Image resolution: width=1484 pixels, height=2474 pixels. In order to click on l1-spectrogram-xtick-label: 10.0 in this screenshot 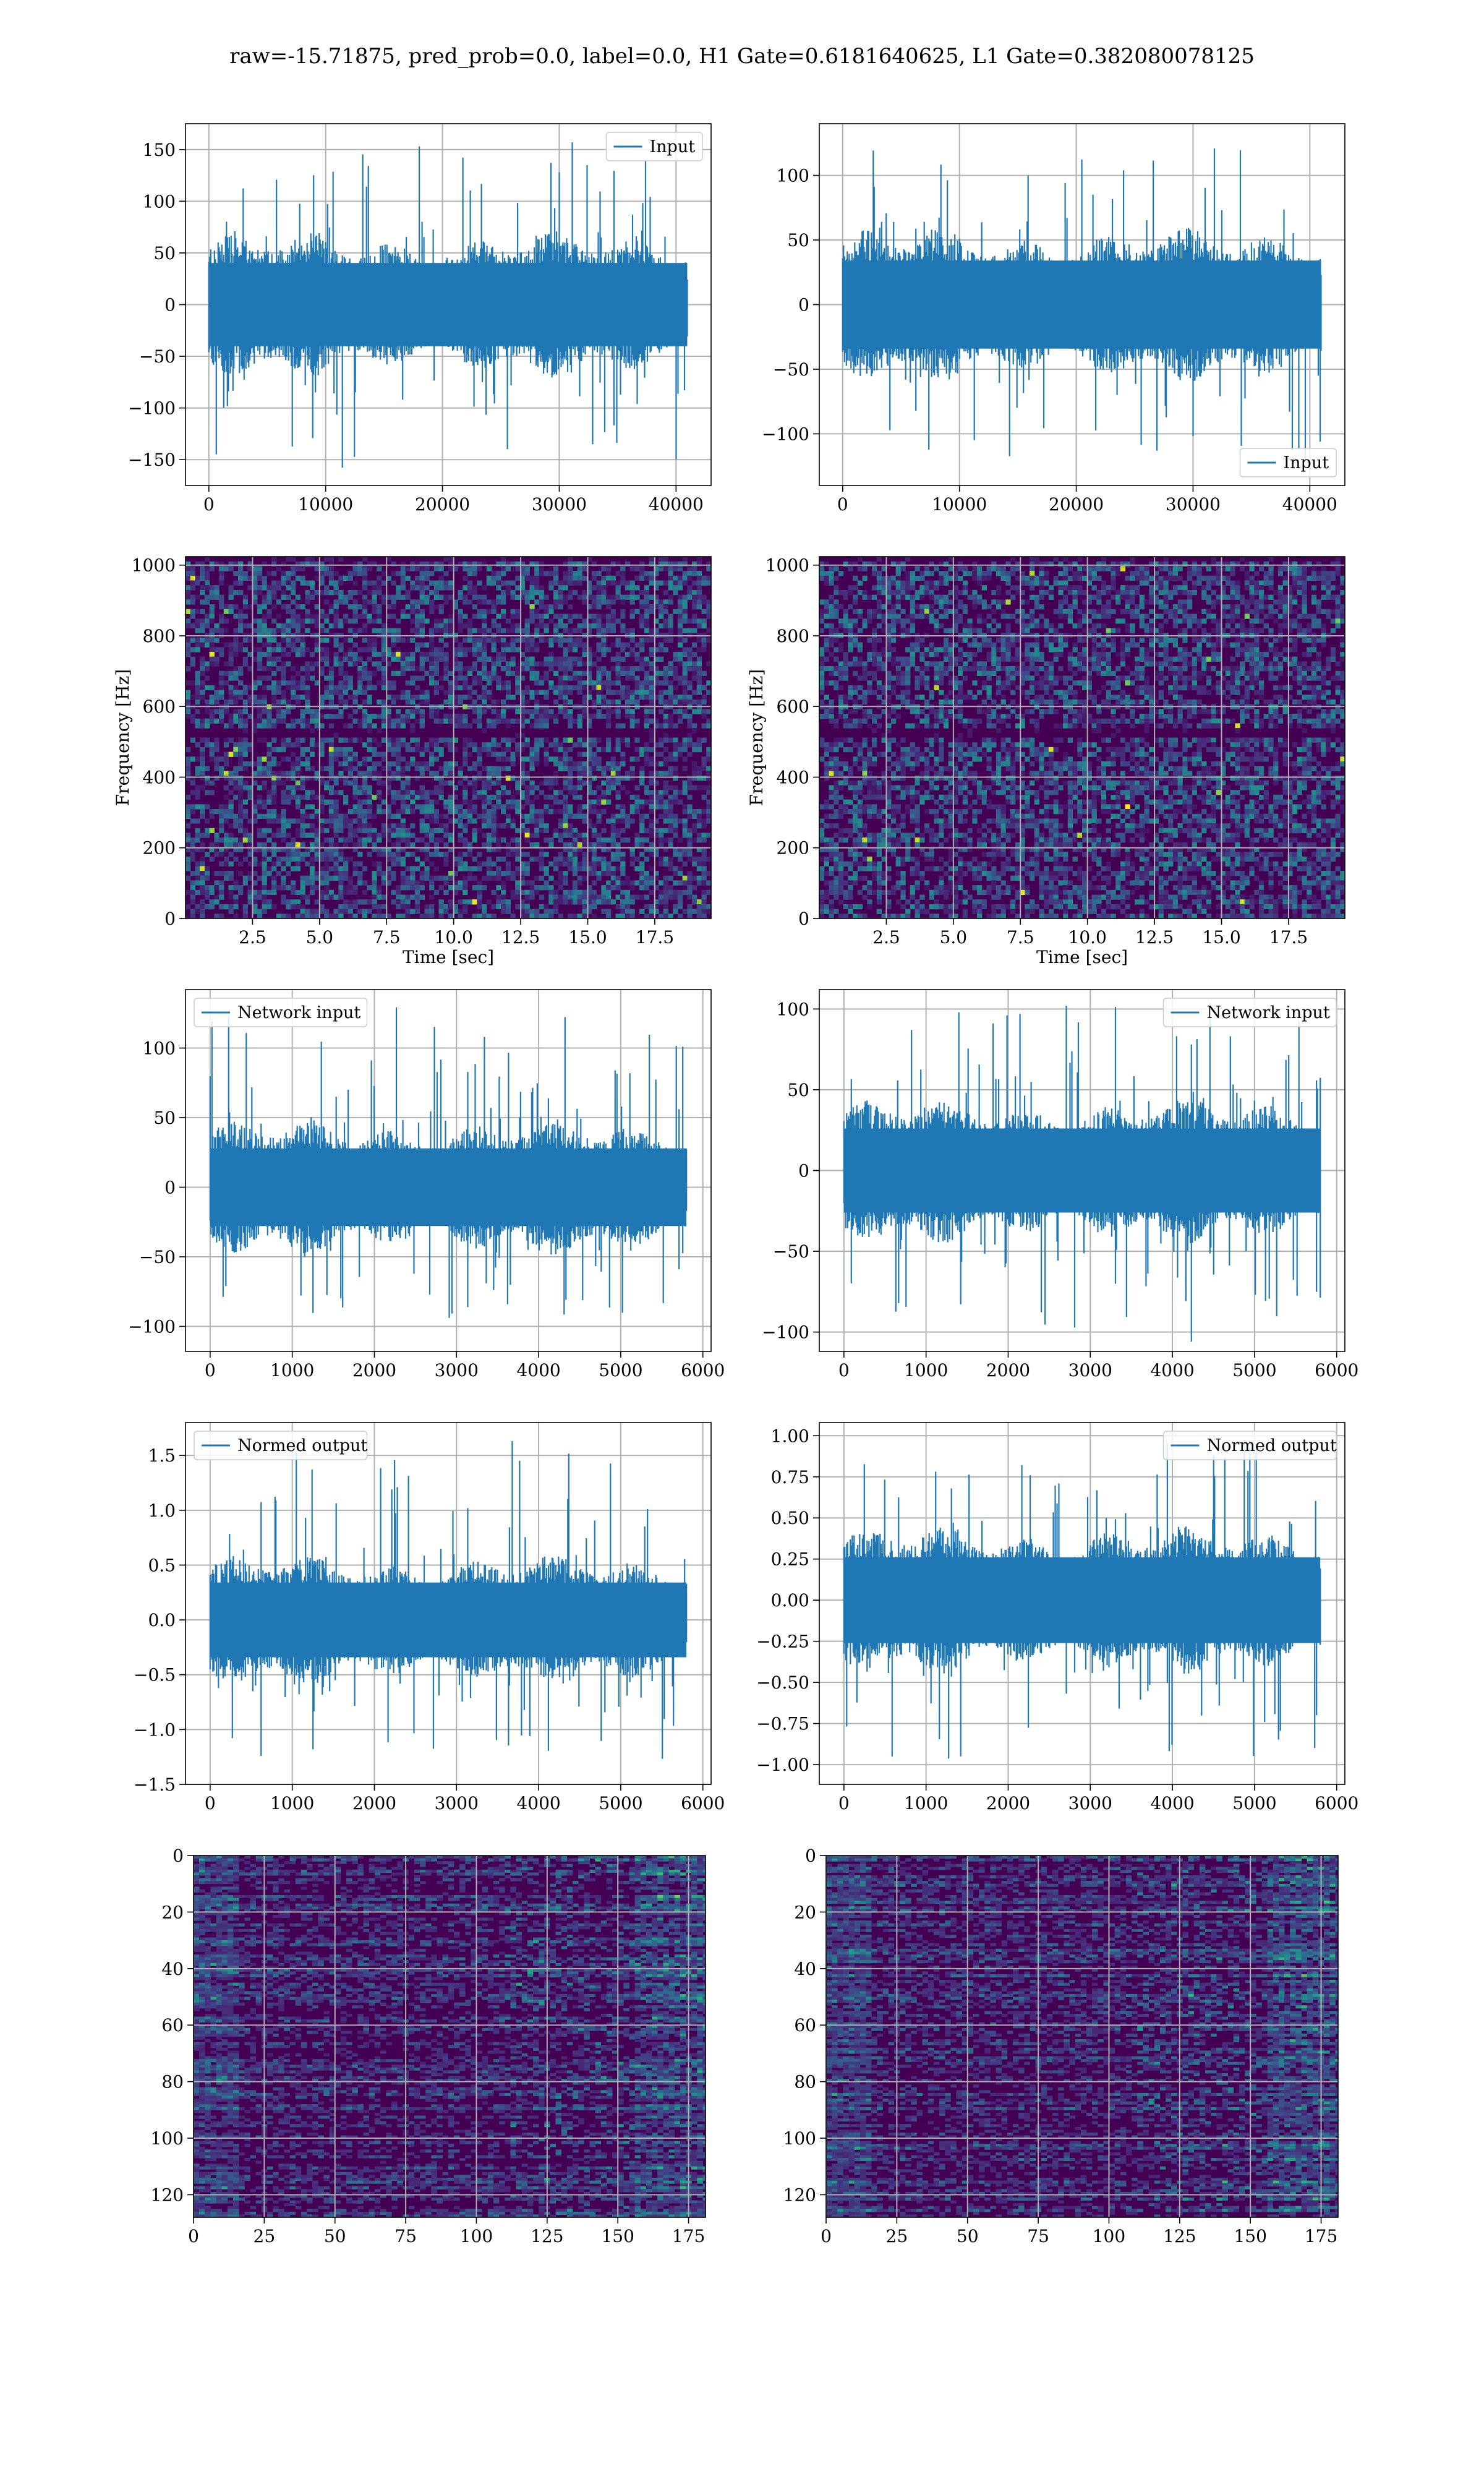, I will do `click(1087, 938)`.